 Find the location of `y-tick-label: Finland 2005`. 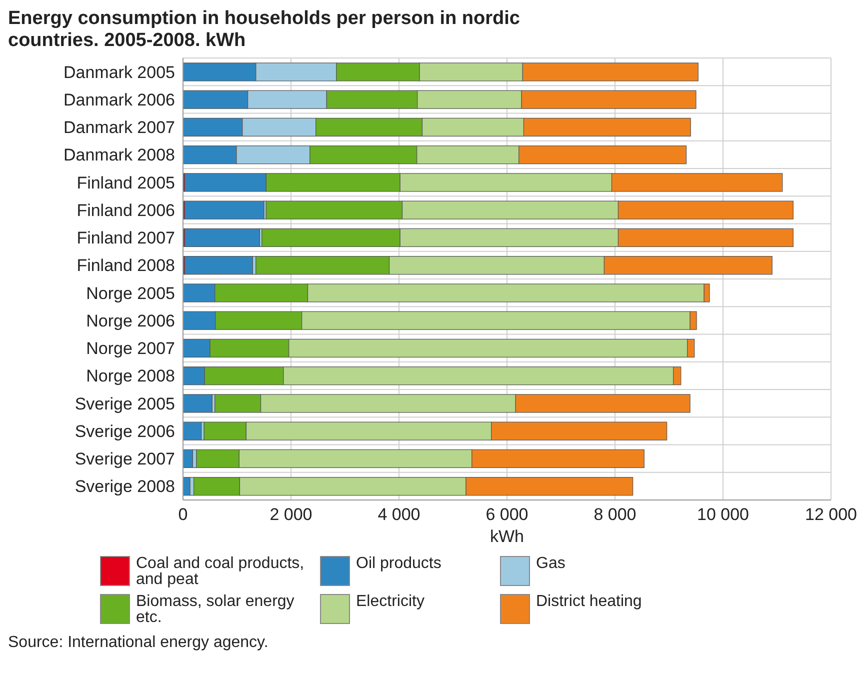

y-tick-label: Finland 2005 is located at coordinates (125, 182).